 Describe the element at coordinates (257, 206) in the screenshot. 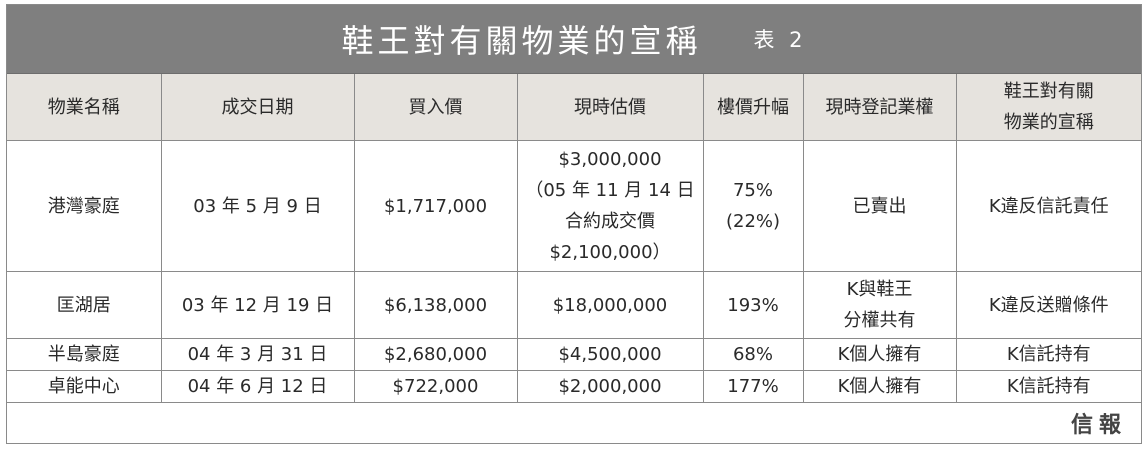

I see `transaction-date-cell: 03 年 5 月 9 日` at that location.